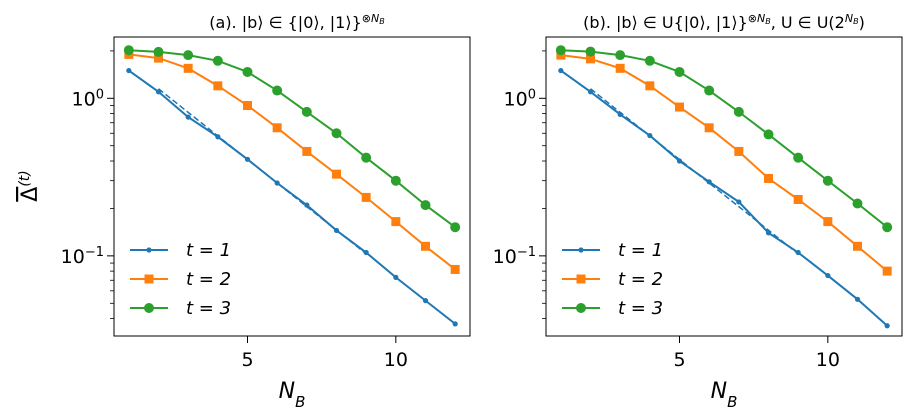 This screenshot has width=911, height=411. Describe the element at coordinates (544, 184) in the screenshot. I see `y-minor-ticks` at that location.